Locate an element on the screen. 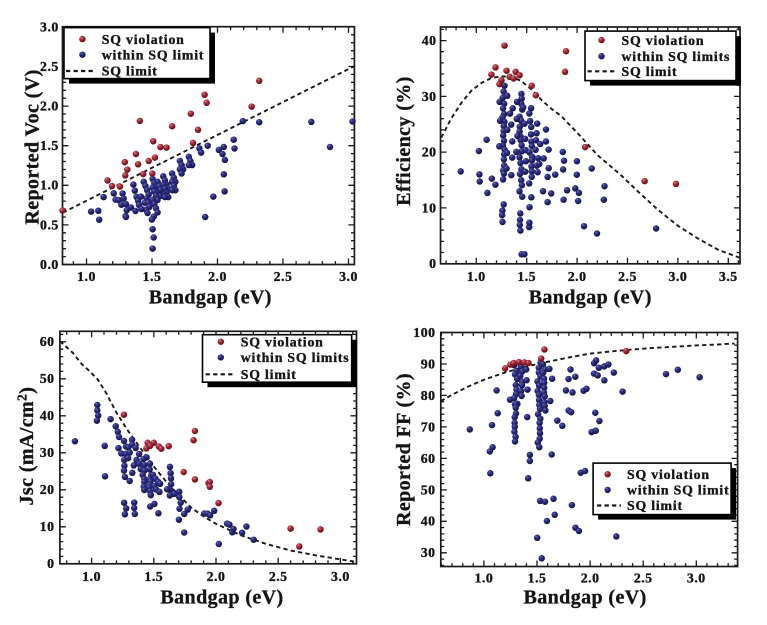  svg-text: 90 is located at coordinates (428, 363).